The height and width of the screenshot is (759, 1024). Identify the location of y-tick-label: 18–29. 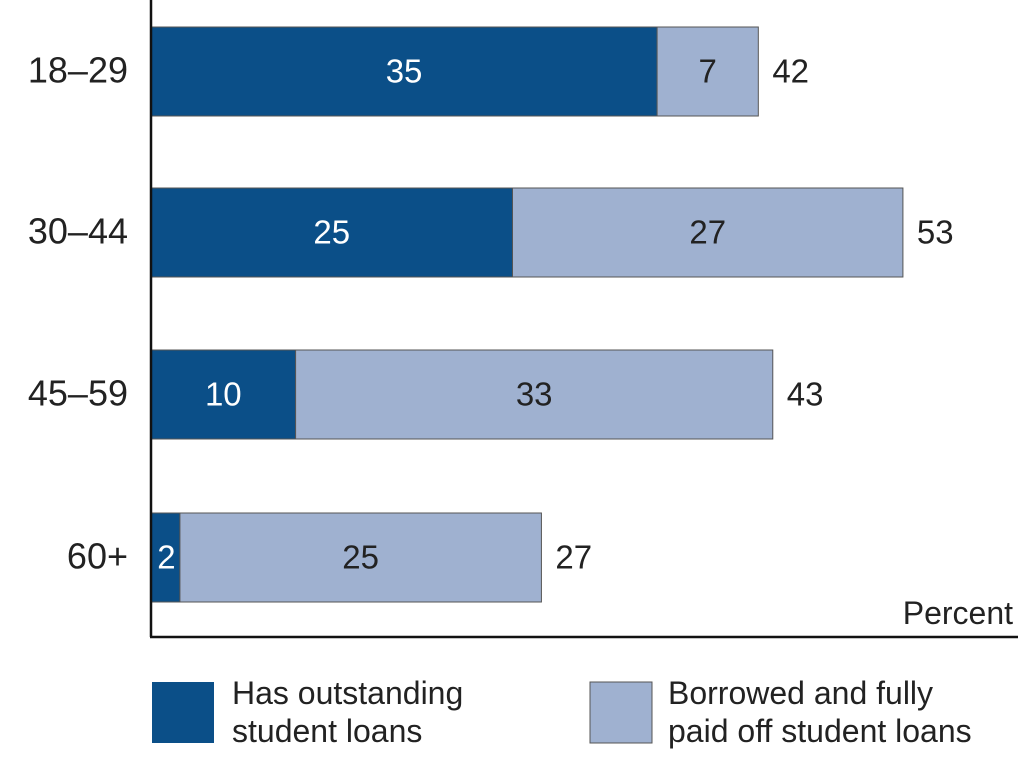
(78, 70).